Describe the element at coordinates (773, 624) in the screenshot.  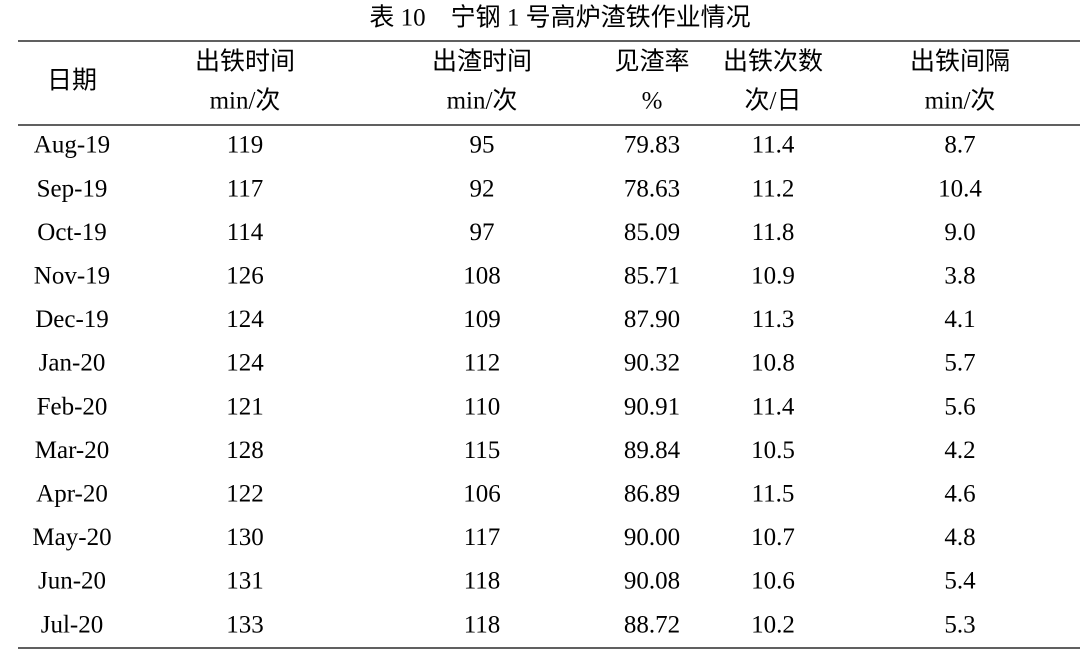
I see `cell: 10.2` at that location.